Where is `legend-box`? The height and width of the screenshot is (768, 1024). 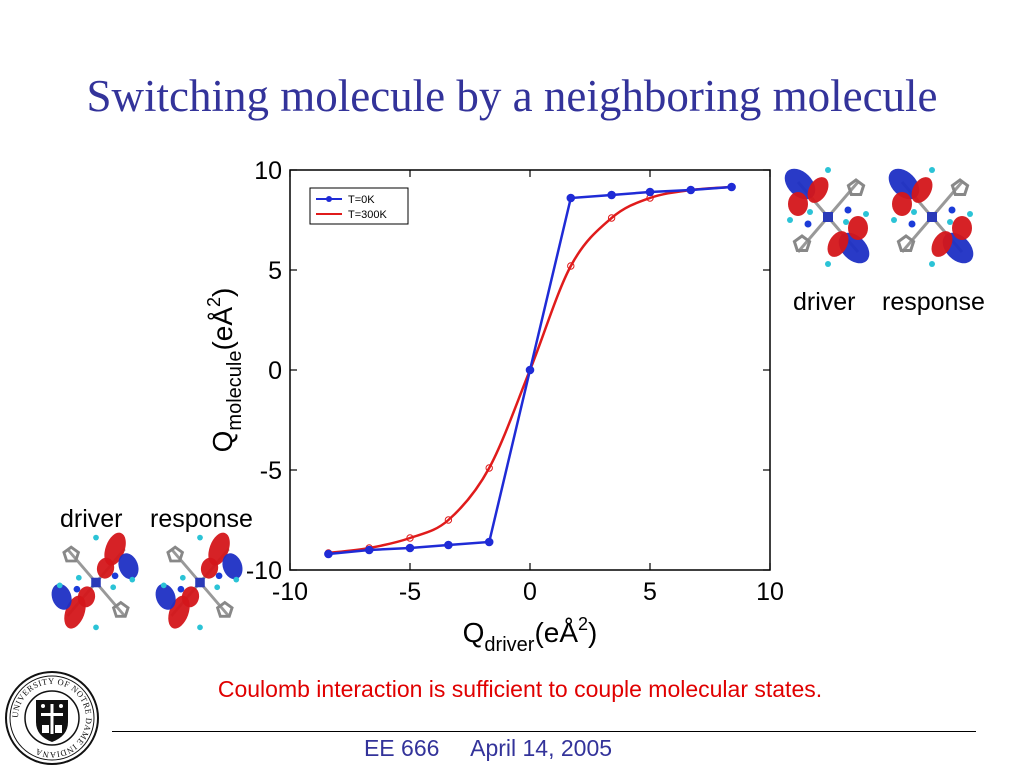
legend-box is located at coordinates (359, 206).